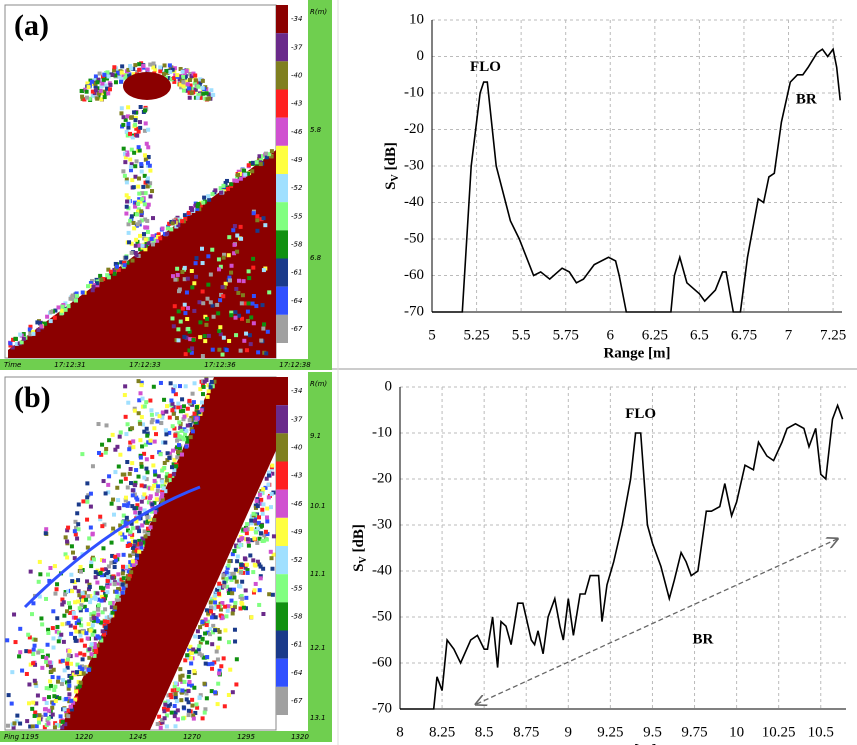 The width and height of the screenshot is (857, 745). What do you see at coordinates (297, 447) in the screenshot?
I see `colorbar-tick-label: -40` at bounding box center [297, 447].